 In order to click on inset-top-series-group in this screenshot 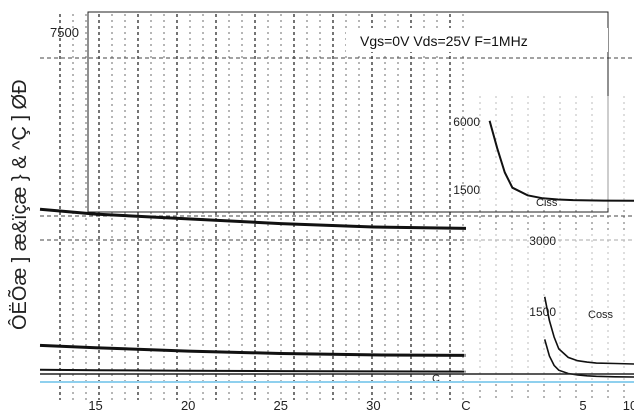, I will do `click(561, 161)`.